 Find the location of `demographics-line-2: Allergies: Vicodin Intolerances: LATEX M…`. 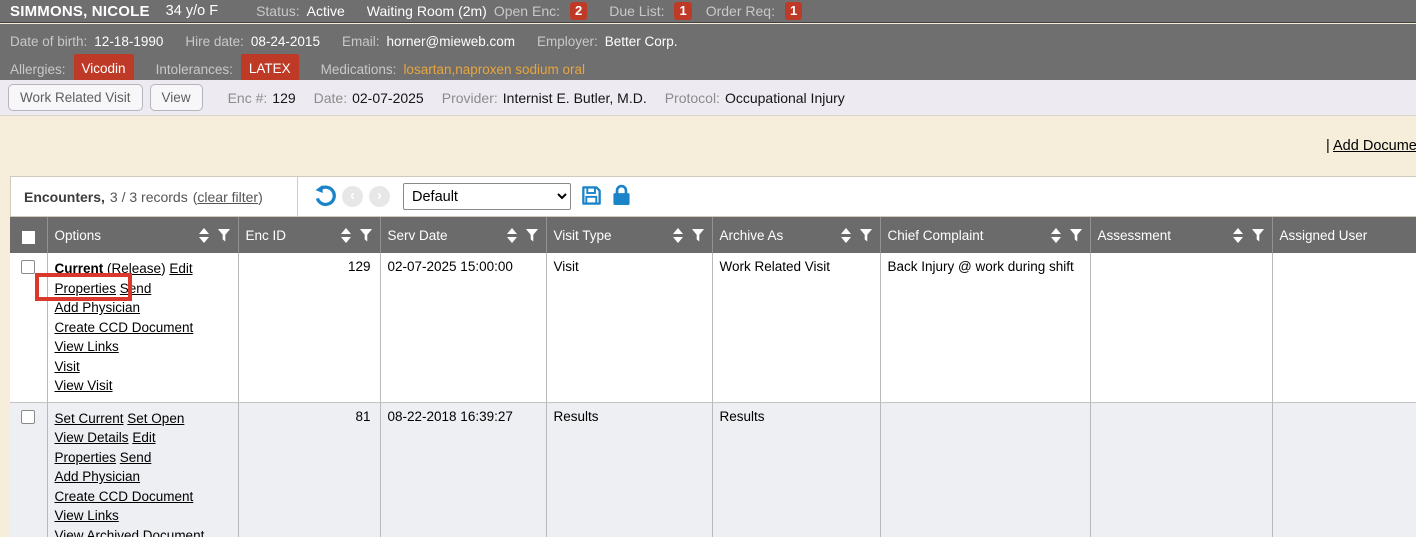

demographics-line-2: Allergies: Vicodin Intolerances: LATEX M… is located at coordinates (713, 69).